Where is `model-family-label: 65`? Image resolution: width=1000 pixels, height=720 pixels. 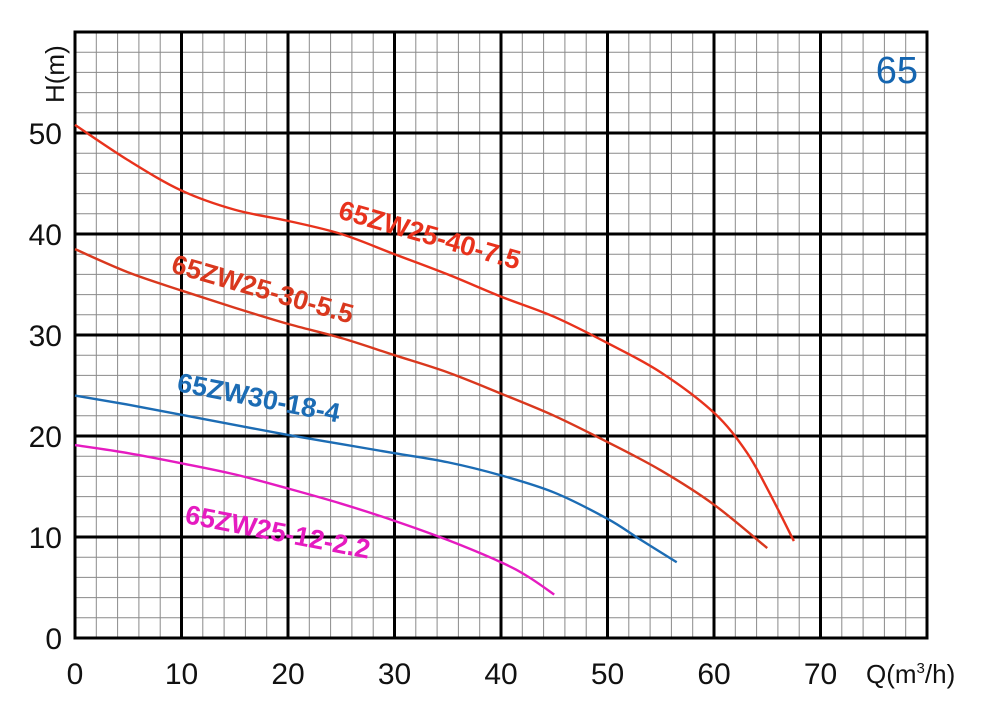
model-family-label: 65 is located at coordinates (897, 71).